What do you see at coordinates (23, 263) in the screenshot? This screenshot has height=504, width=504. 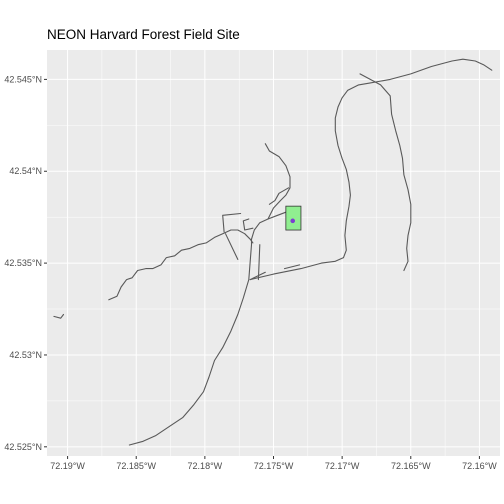 I see `y-tick-label: 42.535°N` at bounding box center [23, 263].